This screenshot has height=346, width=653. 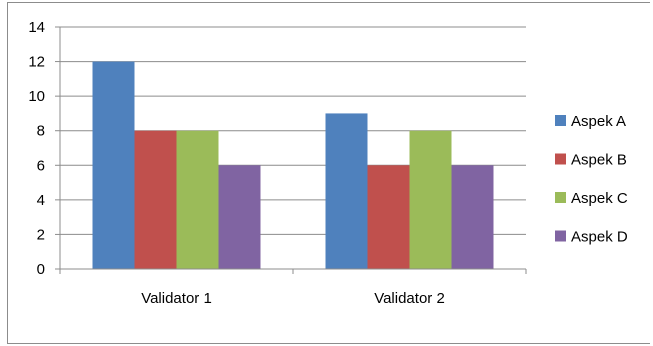 What do you see at coordinates (41, 165) in the screenshot?
I see `y-tick-label: 6` at bounding box center [41, 165].